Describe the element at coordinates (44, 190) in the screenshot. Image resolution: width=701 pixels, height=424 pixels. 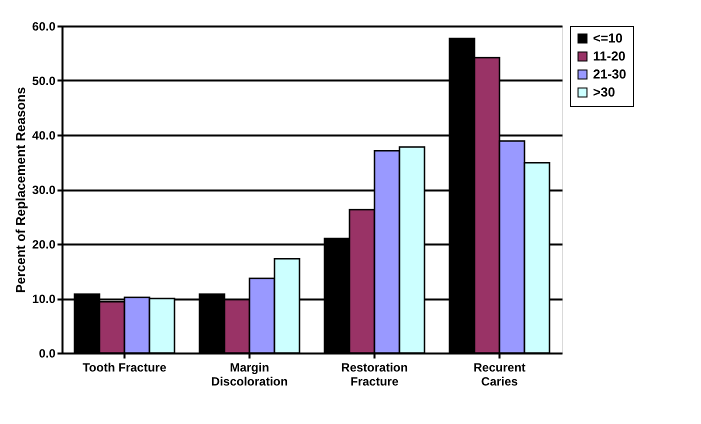
I see `y-tick-label: 30.0` at that location.